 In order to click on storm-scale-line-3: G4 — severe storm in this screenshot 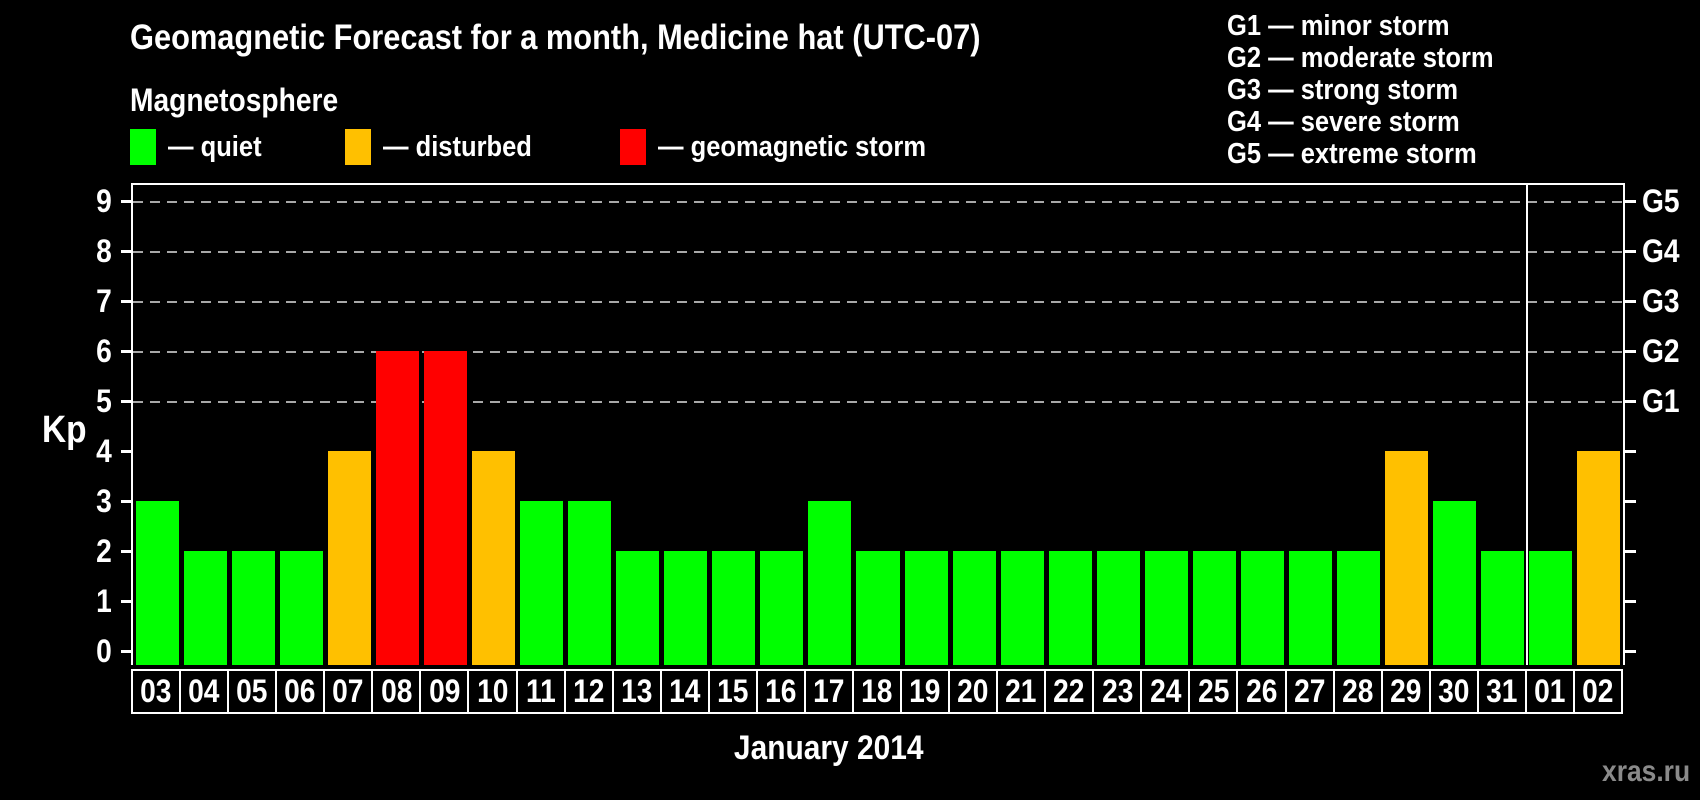, I will do `click(1378, 122)`.